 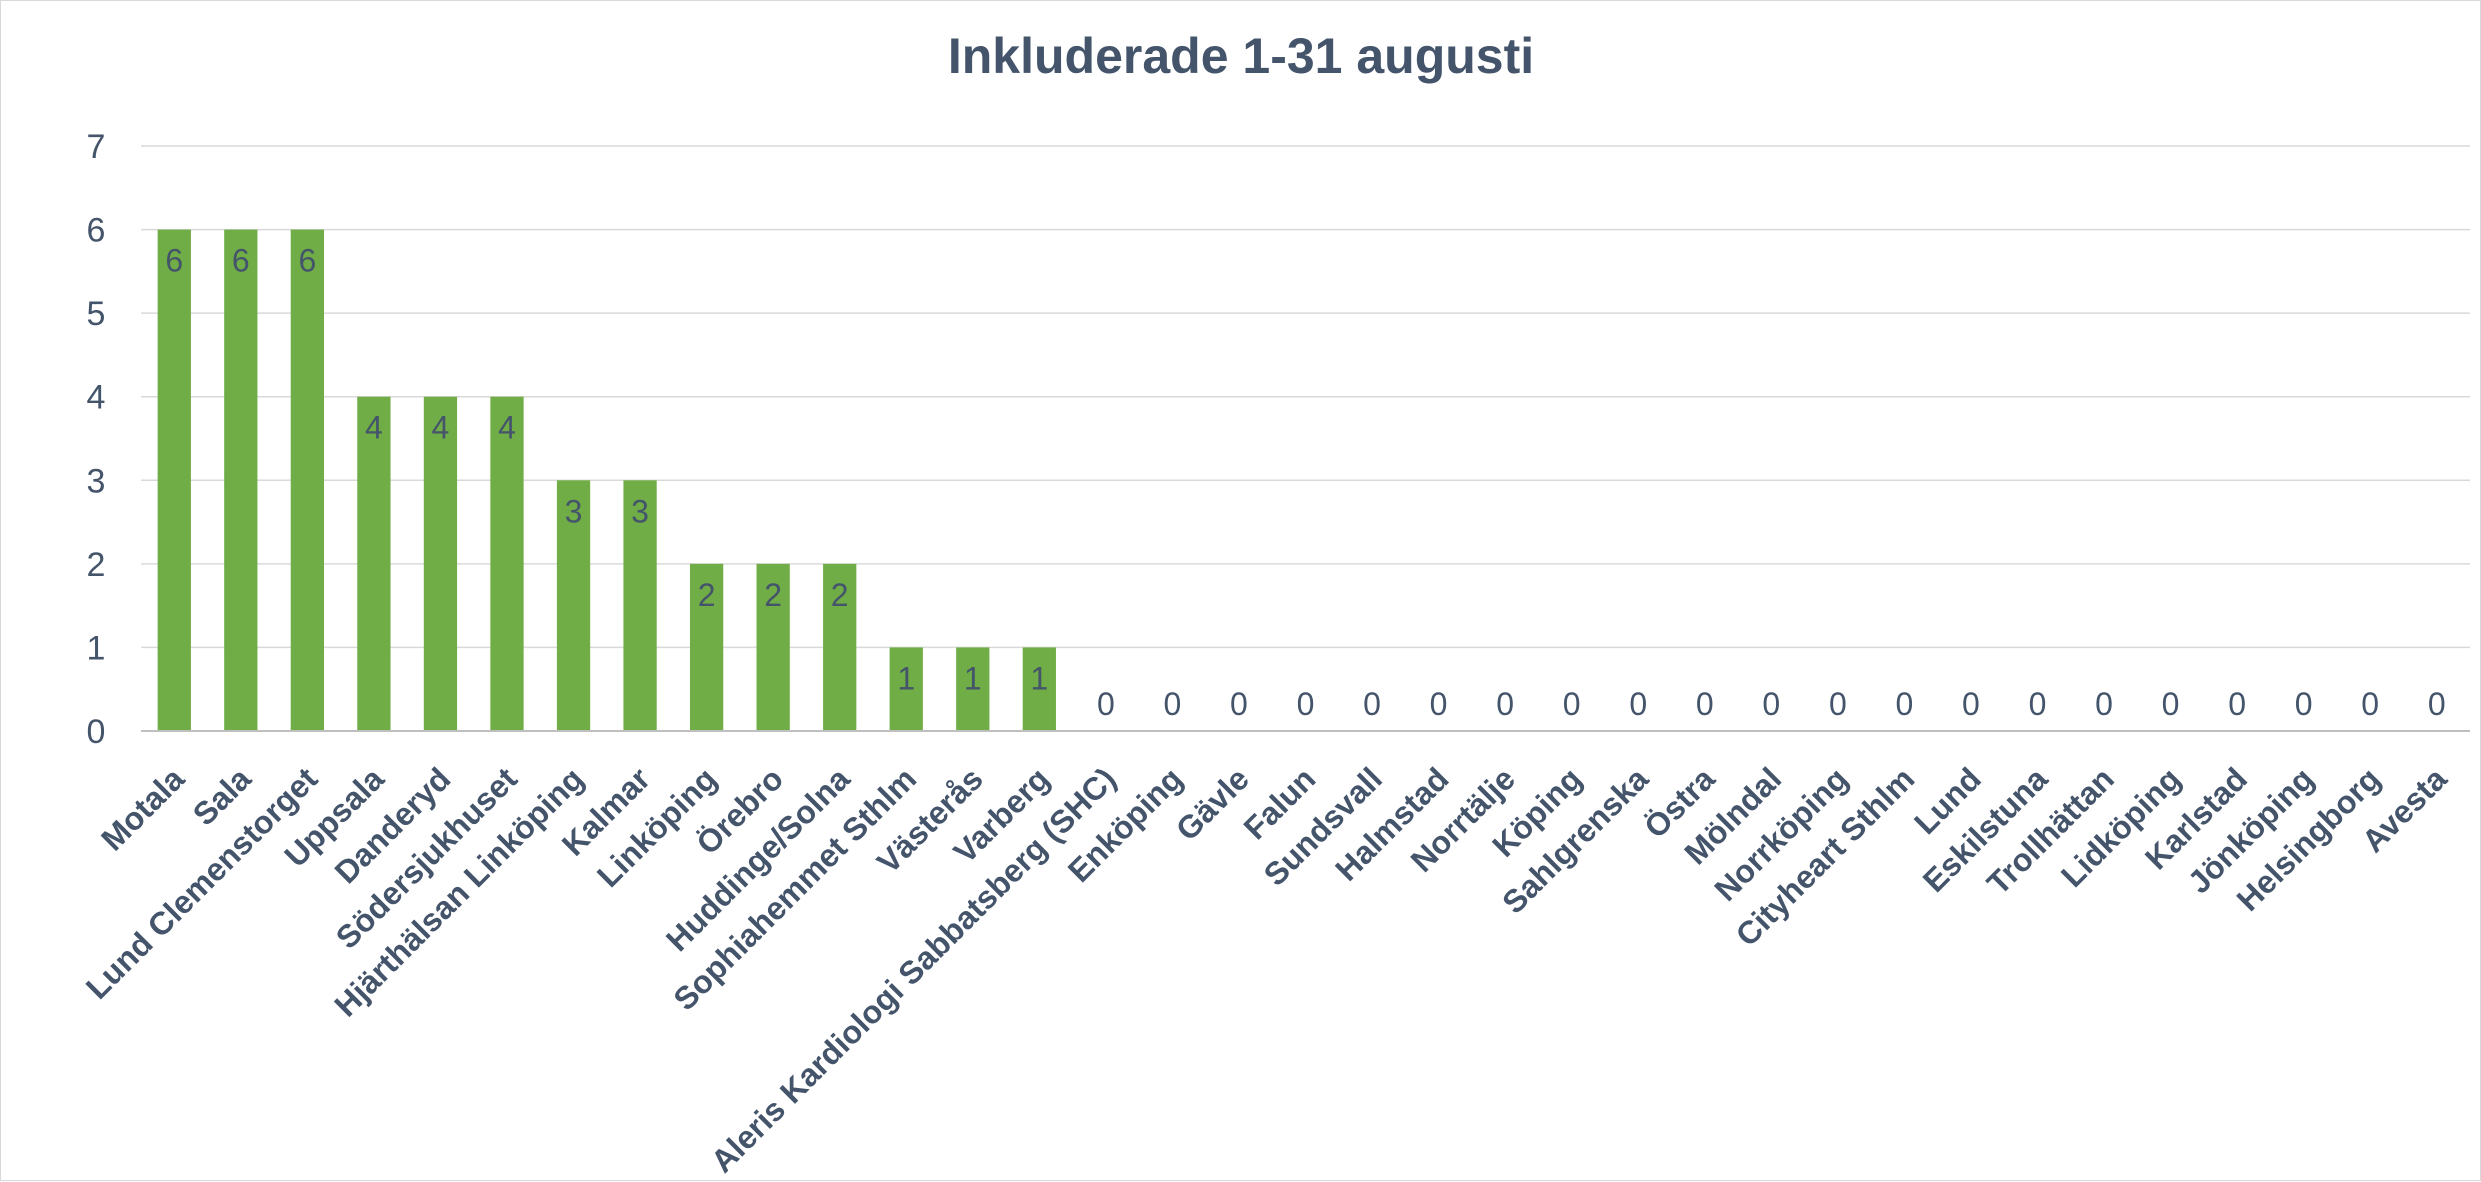 I want to click on chart-title: Inkluderade 1-31 augusti, so click(x=1241, y=56).